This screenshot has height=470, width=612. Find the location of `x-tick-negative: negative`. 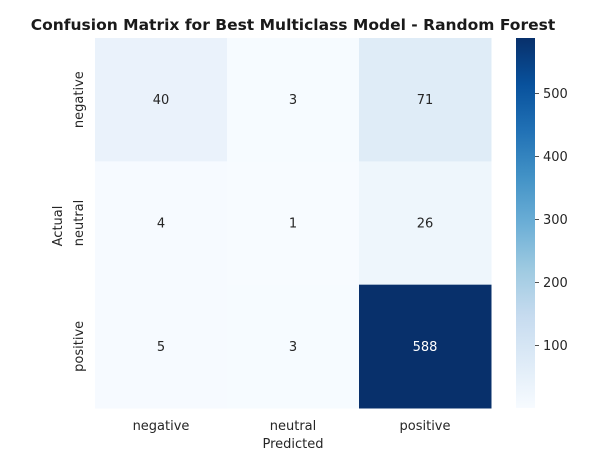

x-tick-negative: negative is located at coordinates (161, 426).